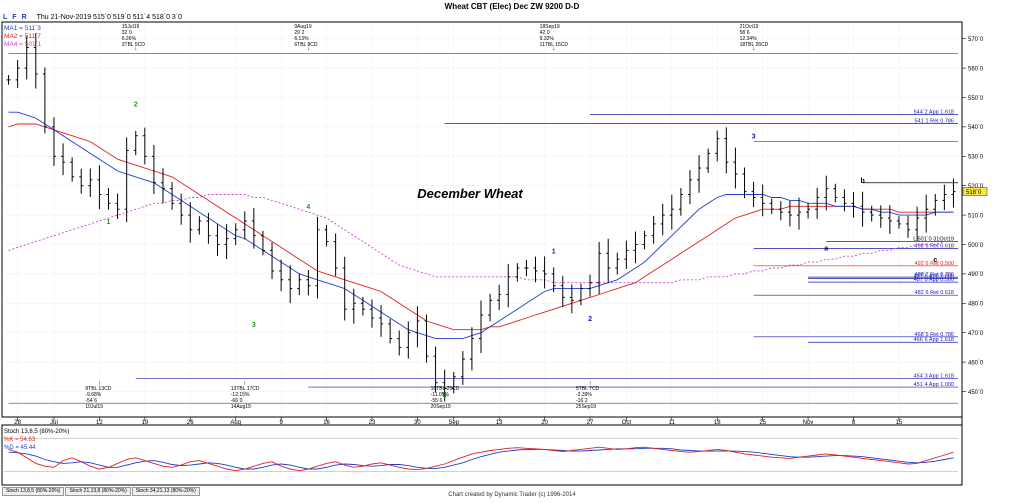 This screenshot has width=1024, height=503. I want to click on x-tick-label: 27, so click(590, 423).